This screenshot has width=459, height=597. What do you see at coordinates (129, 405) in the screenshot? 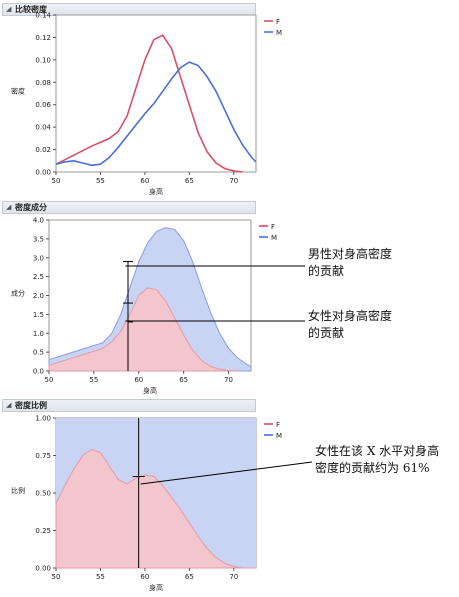
I see `panel-header-ratio: ◢ 密度比例` at bounding box center [129, 405].